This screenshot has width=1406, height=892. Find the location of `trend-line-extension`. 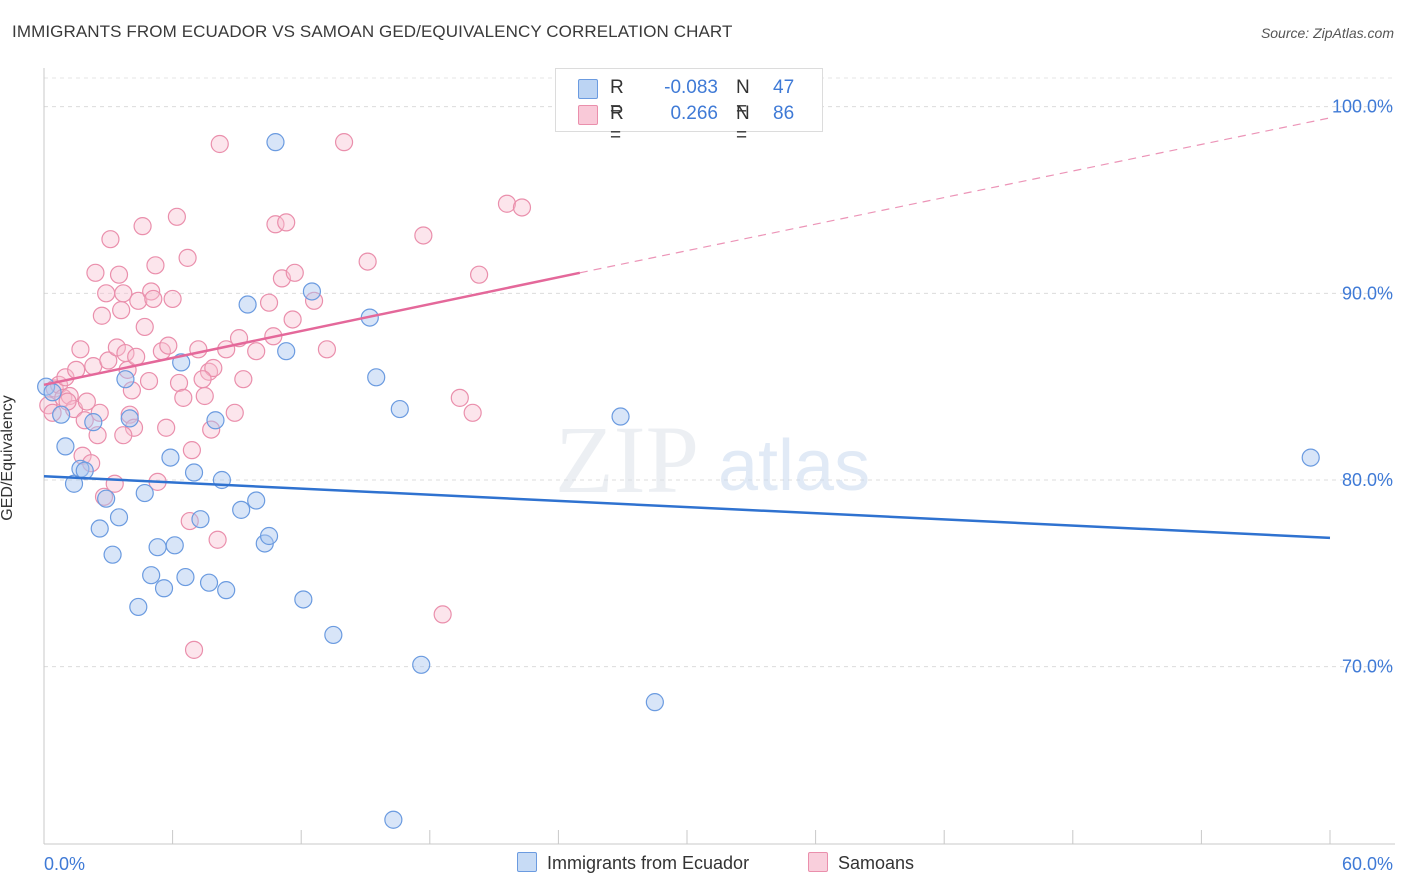

trend-line-extension is located at coordinates (955, 195).